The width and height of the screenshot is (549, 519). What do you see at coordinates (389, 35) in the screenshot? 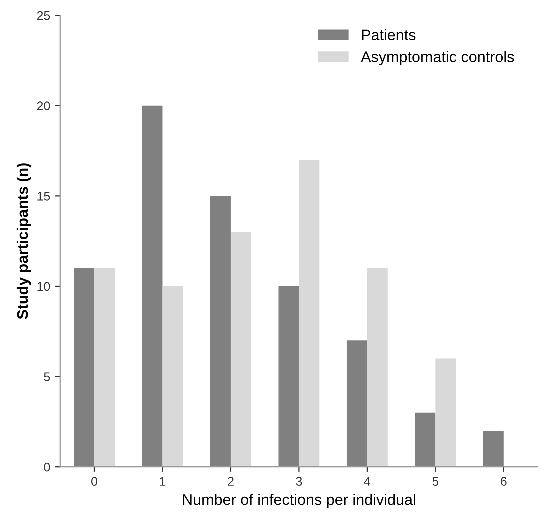
I see `legend-label: Patients` at bounding box center [389, 35].